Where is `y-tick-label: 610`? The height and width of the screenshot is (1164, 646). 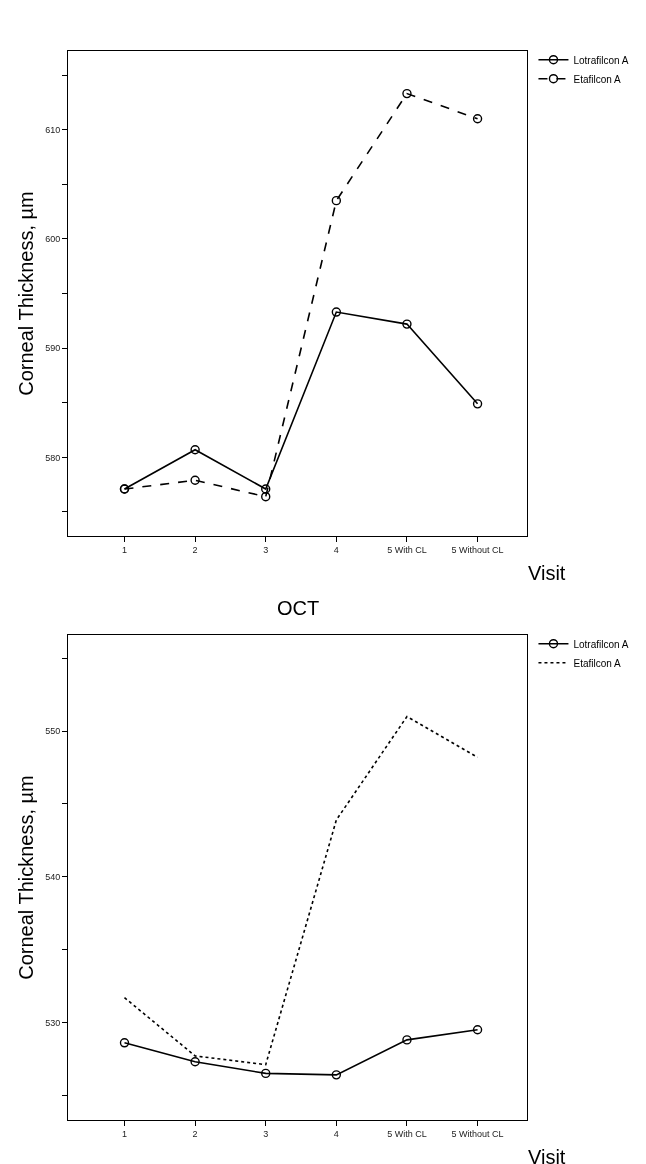 y-tick-label: 610 is located at coordinates (53, 129).